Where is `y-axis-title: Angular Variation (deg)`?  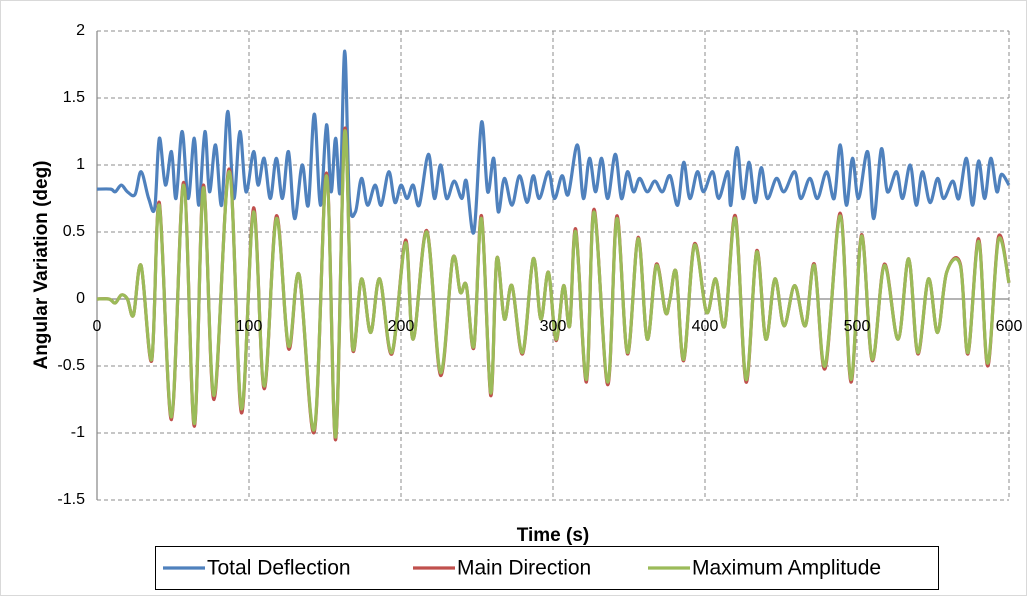 y-axis-title: Angular Variation (deg) is located at coordinates (41, 264).